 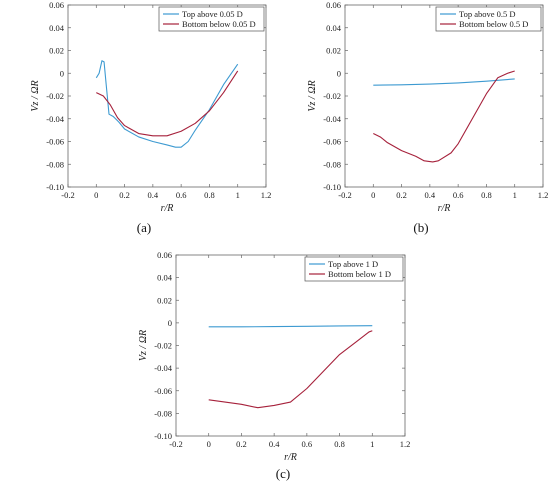 I want to click on panel-caption: (a), so click(x=144, y=227).